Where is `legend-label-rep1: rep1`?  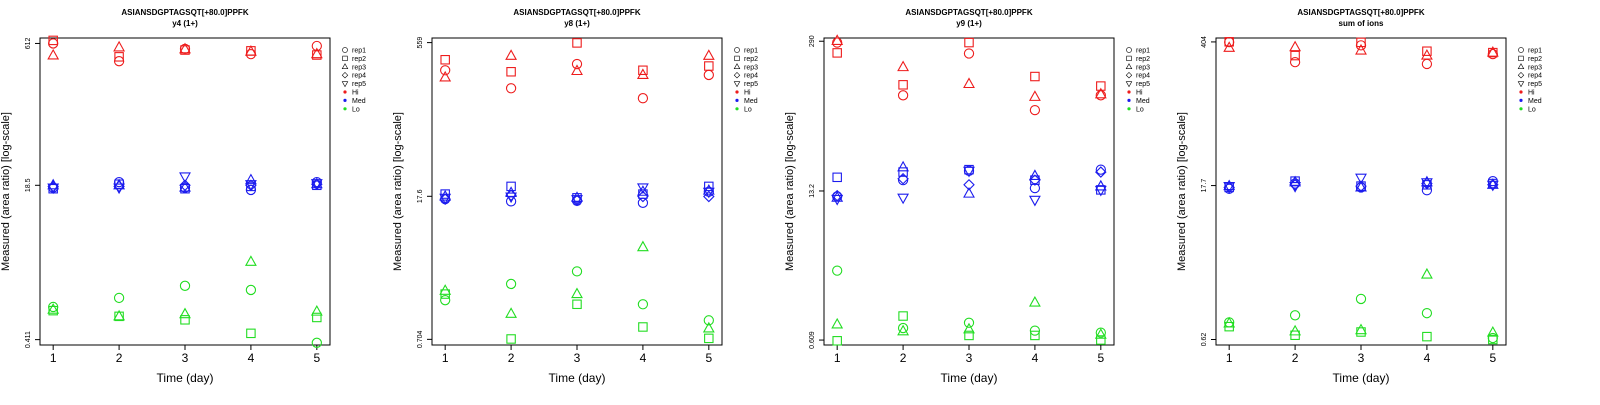 legend-label-rep1: rep1 is located at coordinates (359, 51).